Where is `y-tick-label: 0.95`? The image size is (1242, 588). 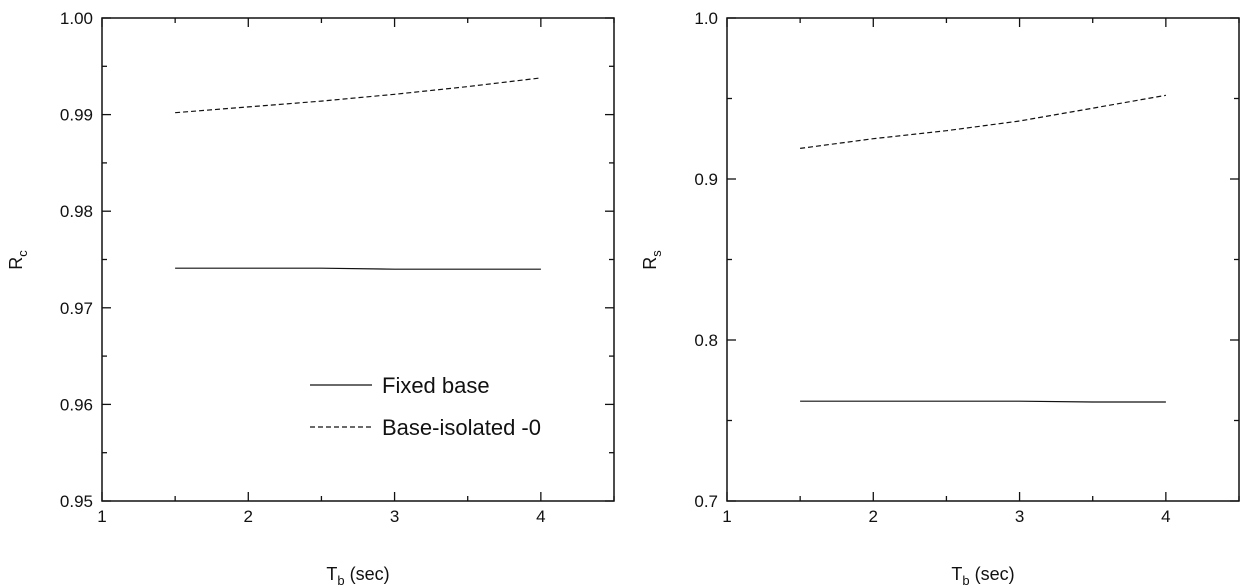
y-tick-label: 0.95 is located at coordinates (76, 501).